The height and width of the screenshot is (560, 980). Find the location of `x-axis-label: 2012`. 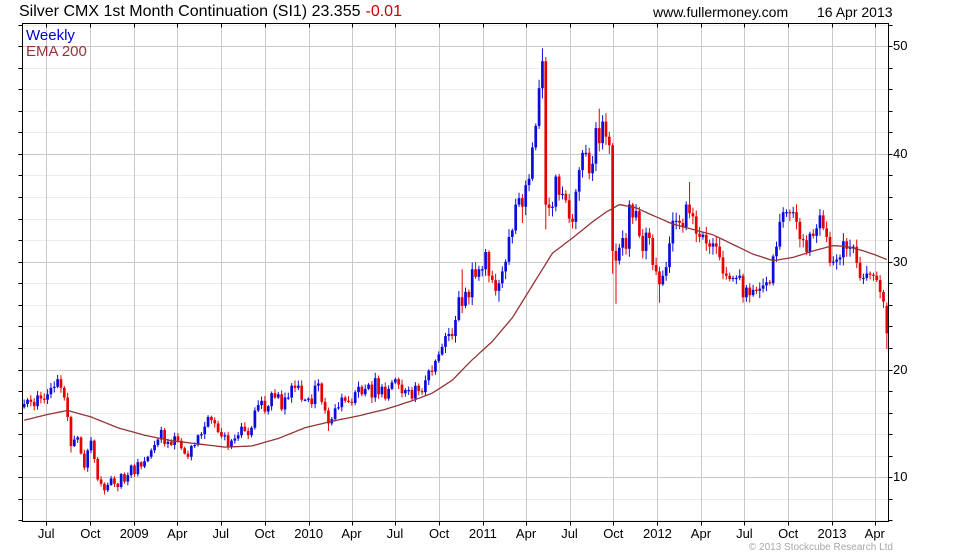

x-axis-label: 2012 is located at coordinates (657, 533).